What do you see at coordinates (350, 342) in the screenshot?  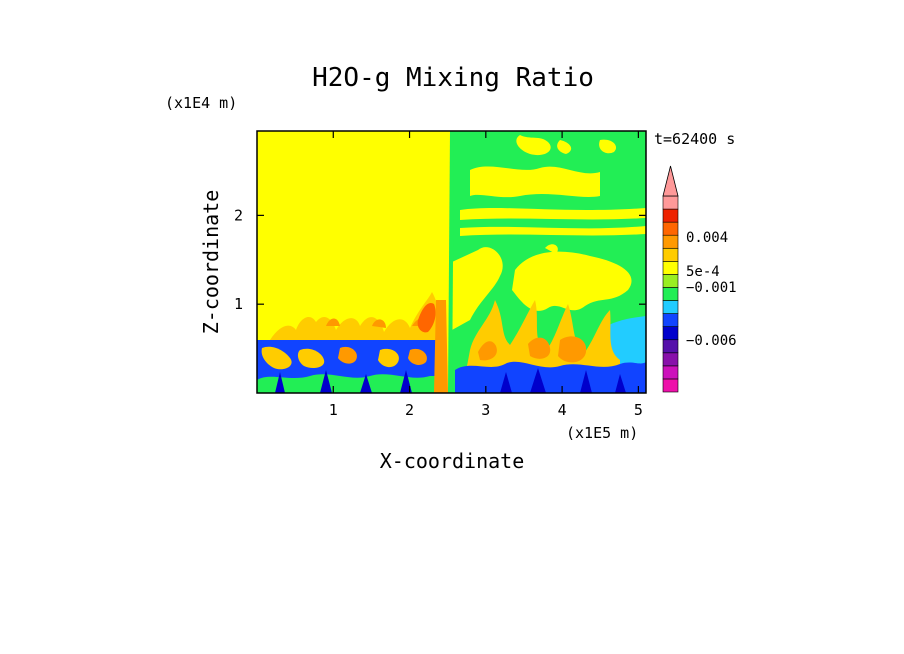 I see `lower-left-plume-region` at bounding box center [350, 342].